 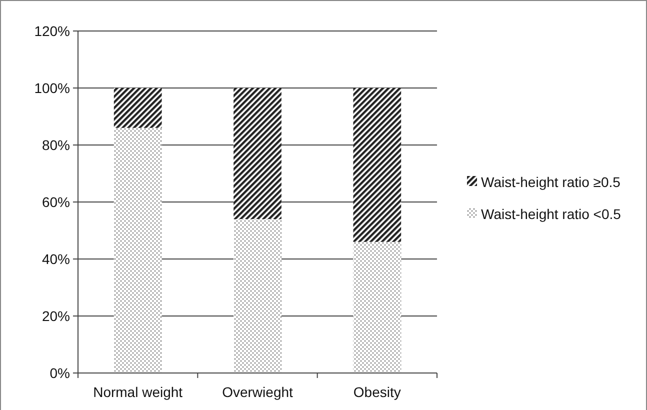 What do you see at coordinates (138, 392) in the screenshot?
I see `x-tick-label: Normal weight` at bounding box center [138, 392].